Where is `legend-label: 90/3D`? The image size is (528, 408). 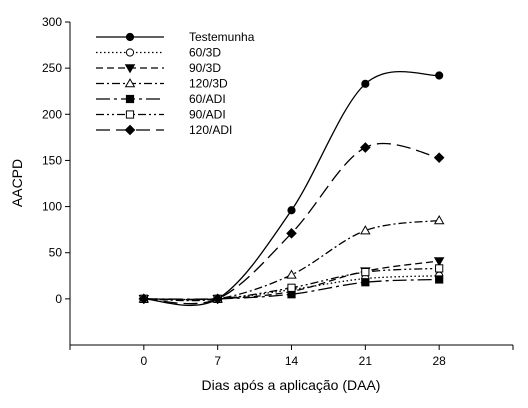
legend-label: 90/3D is located at coordinates (205, 68).